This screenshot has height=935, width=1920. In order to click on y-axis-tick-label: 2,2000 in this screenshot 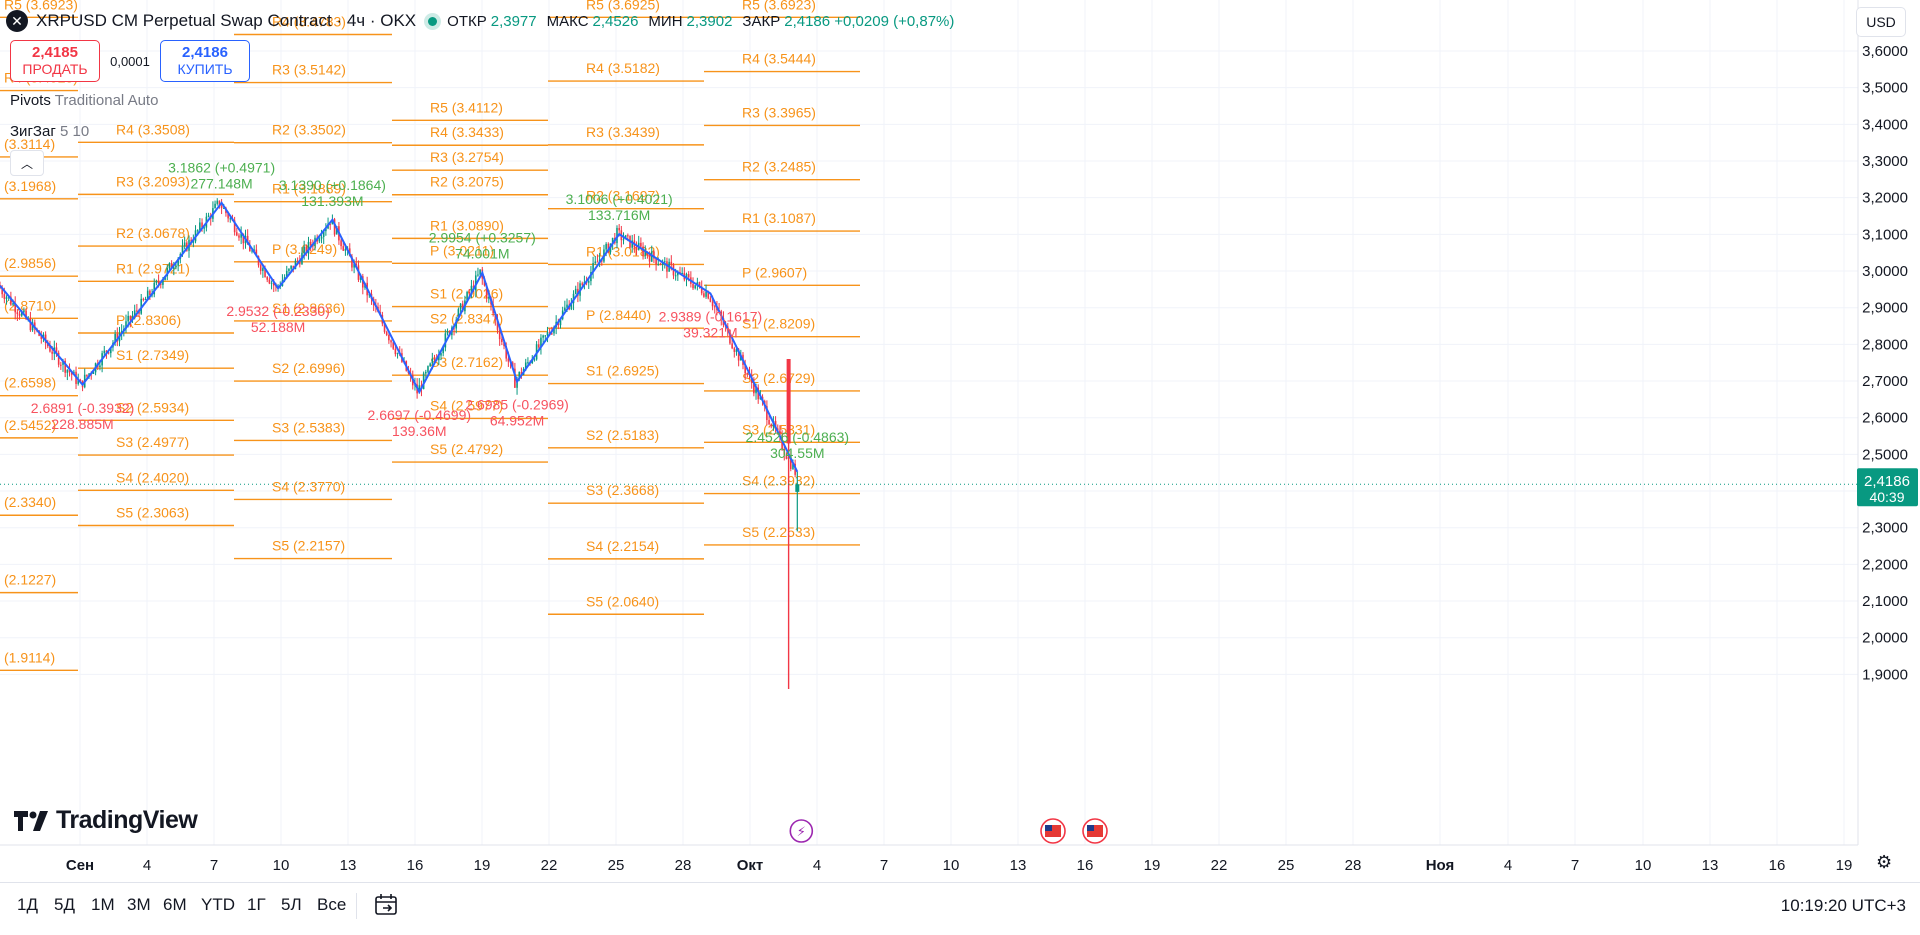, I will do `click(1885, 564)`.